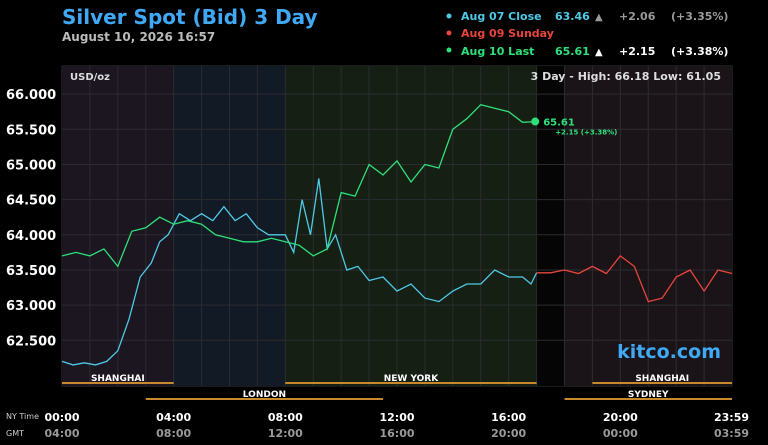 Image resolution: width=768 pixels, height=445 pixels. Describe the element at coordinates (138, 37) in the screenshot. I see `chart-datetime: August 10, 2026 16:57` at that location.